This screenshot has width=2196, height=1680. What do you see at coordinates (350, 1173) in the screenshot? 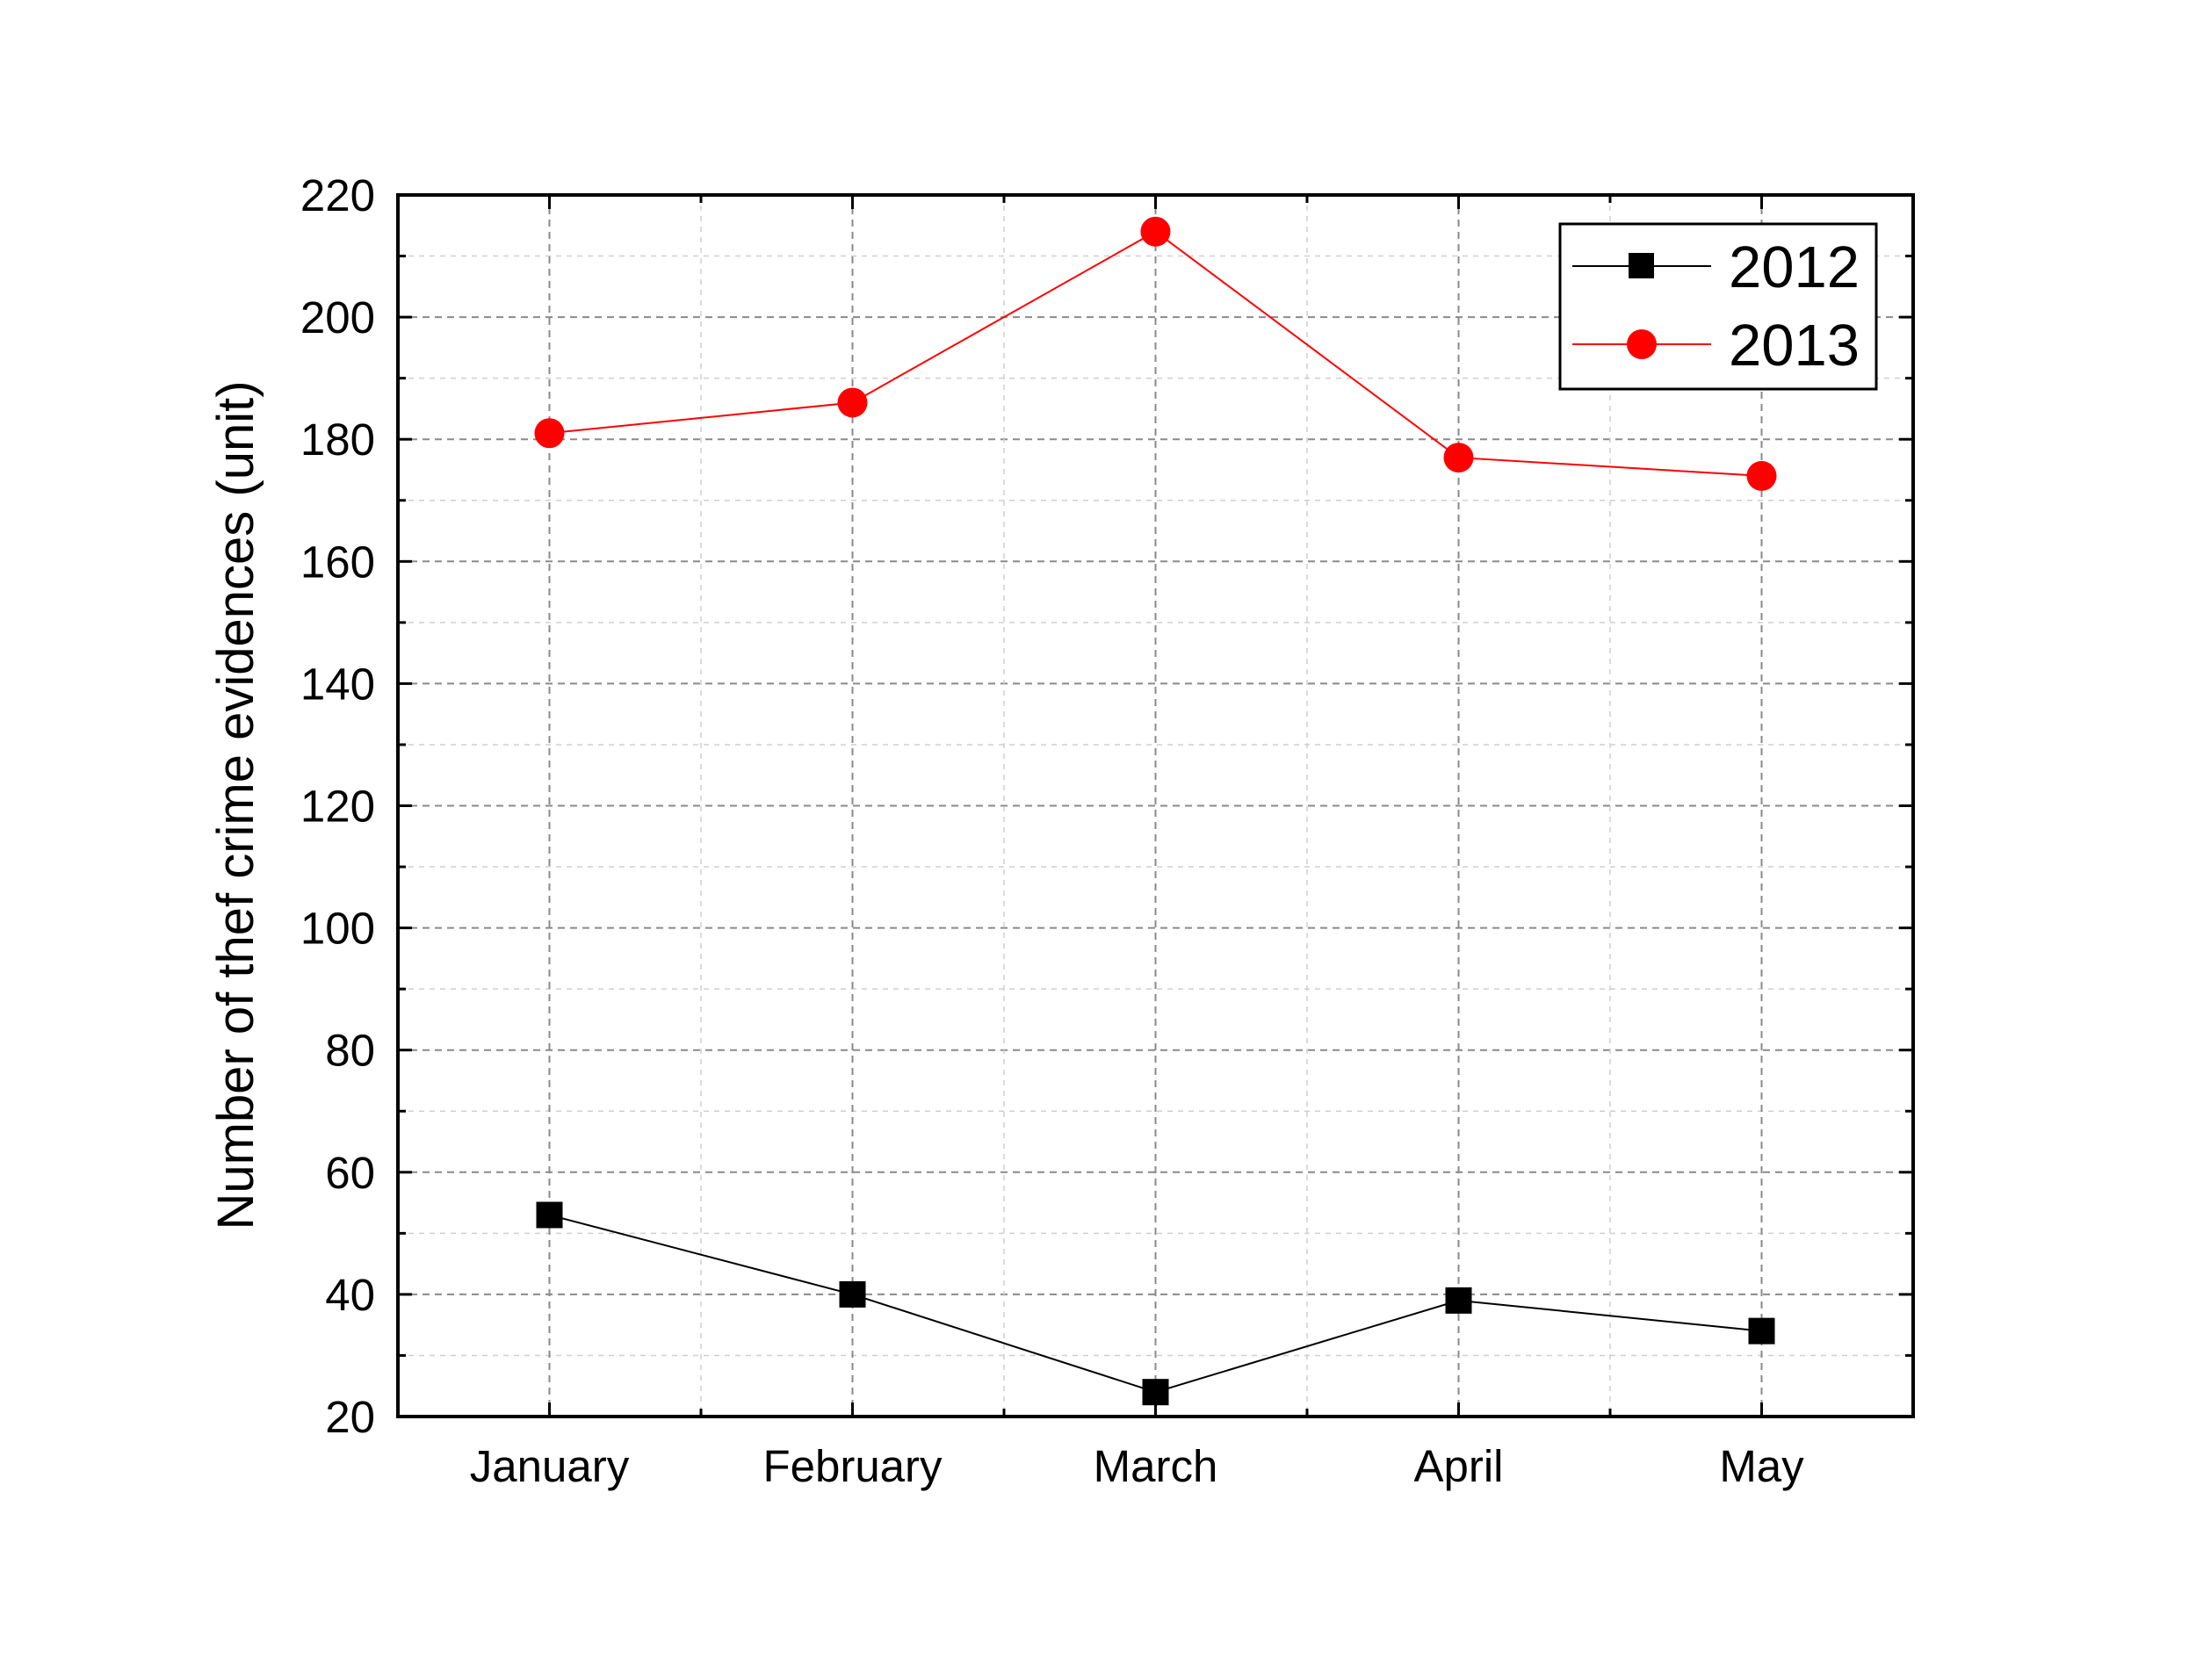
I see `y-tick-label: 60` at bounding box center [350, 1173].